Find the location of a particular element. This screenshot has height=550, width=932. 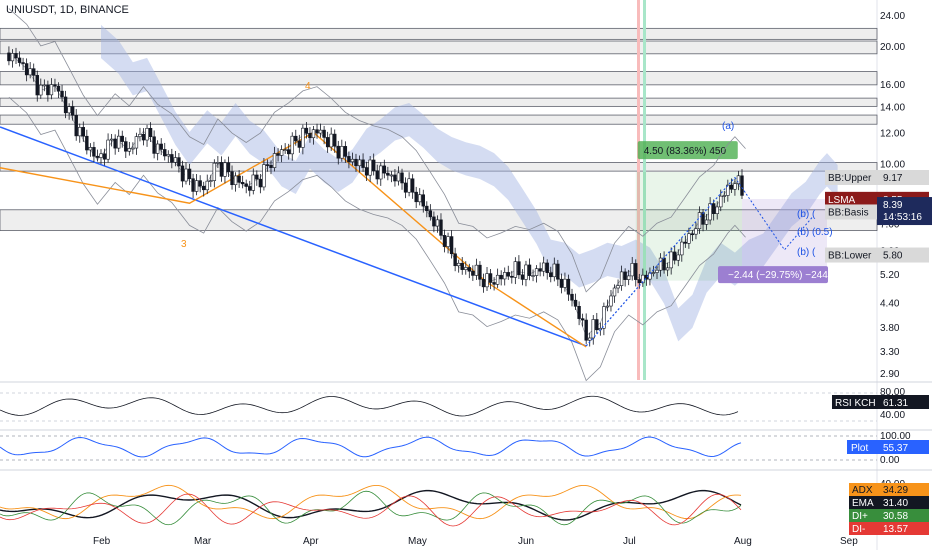

wave-label-3: 3 is located at coordinates (184, 244).